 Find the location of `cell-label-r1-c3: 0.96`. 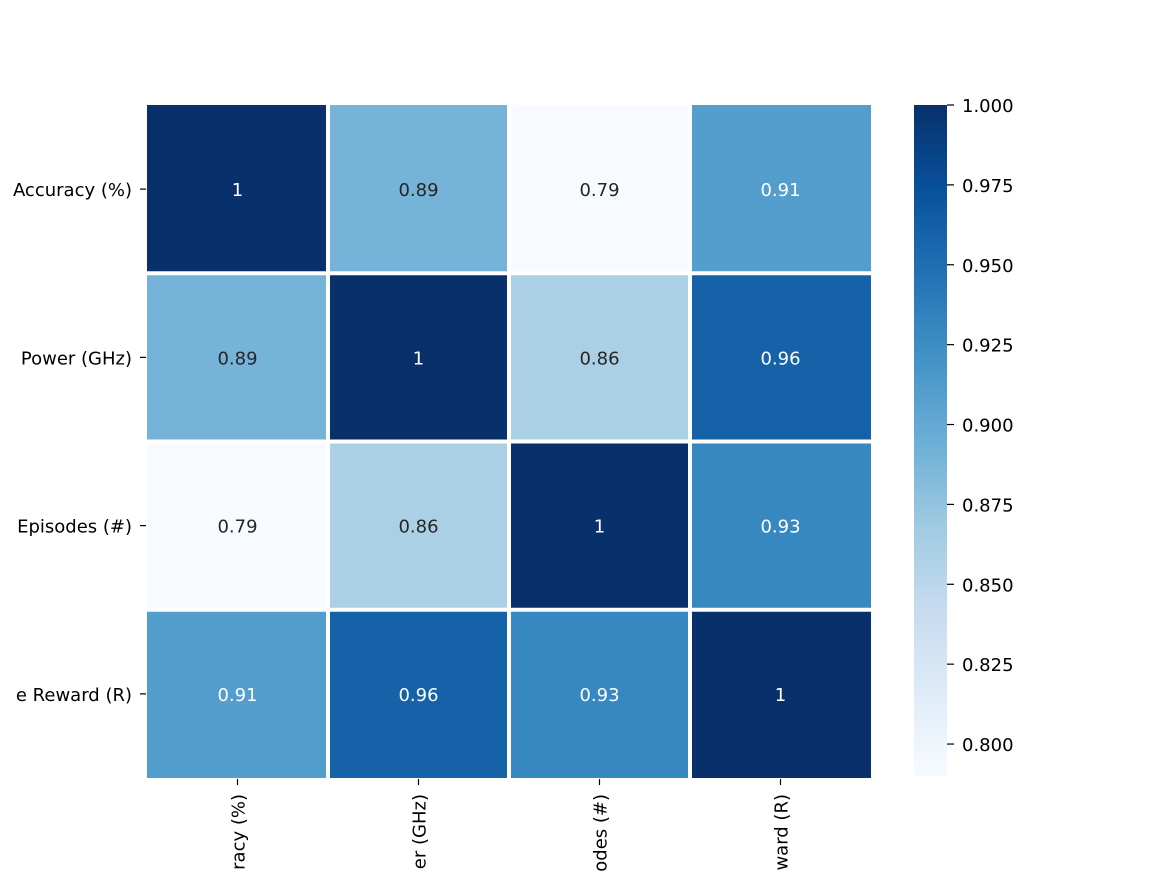

cell-label-r1-c3: 0.96 is located at coordinates (780, 358).